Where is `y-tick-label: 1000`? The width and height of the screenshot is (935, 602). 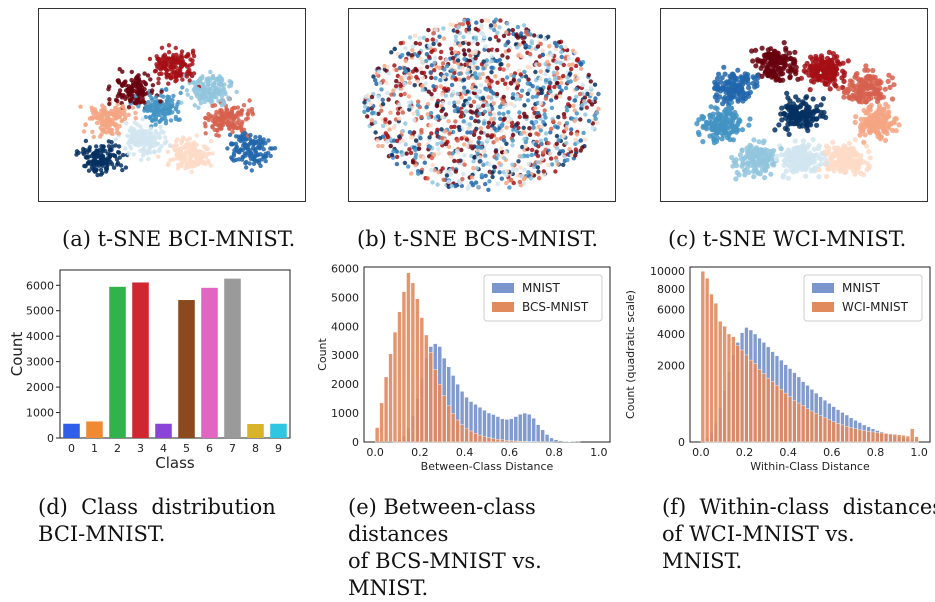
y-tick-label: 1000 is located at coordinates (345, 413).